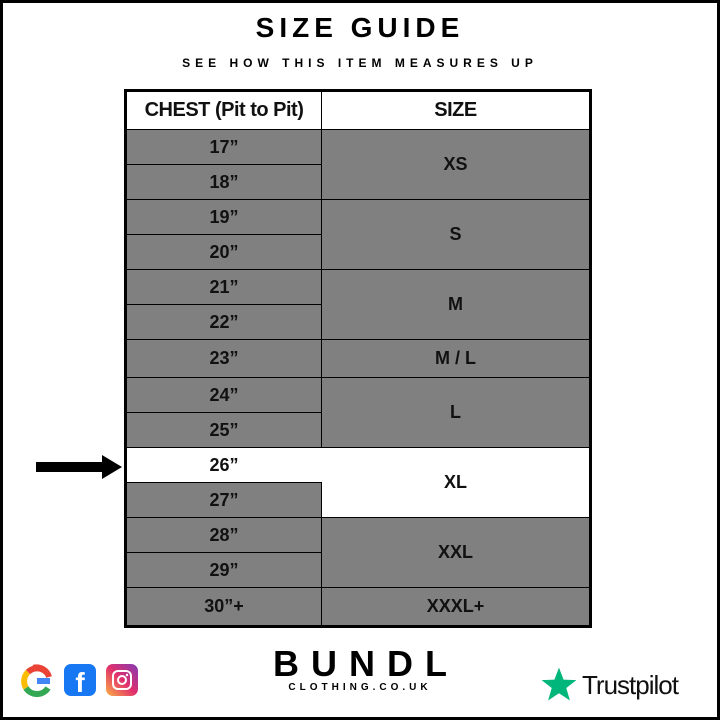  I want to click on trustpilot-logo: Trustpilot, so click(609, 685).